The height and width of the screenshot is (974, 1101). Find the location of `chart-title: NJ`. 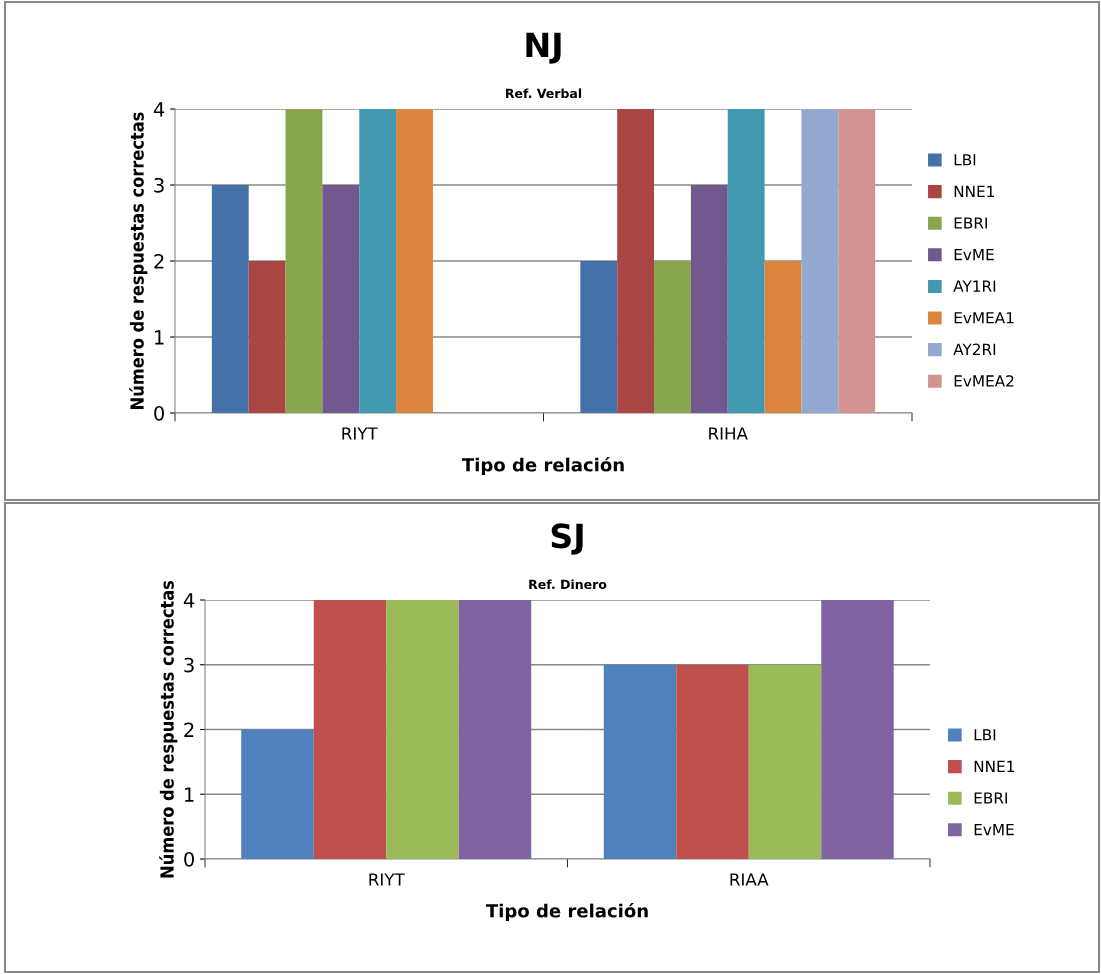

chart-title: NJ is located at coordinates (543, 48).